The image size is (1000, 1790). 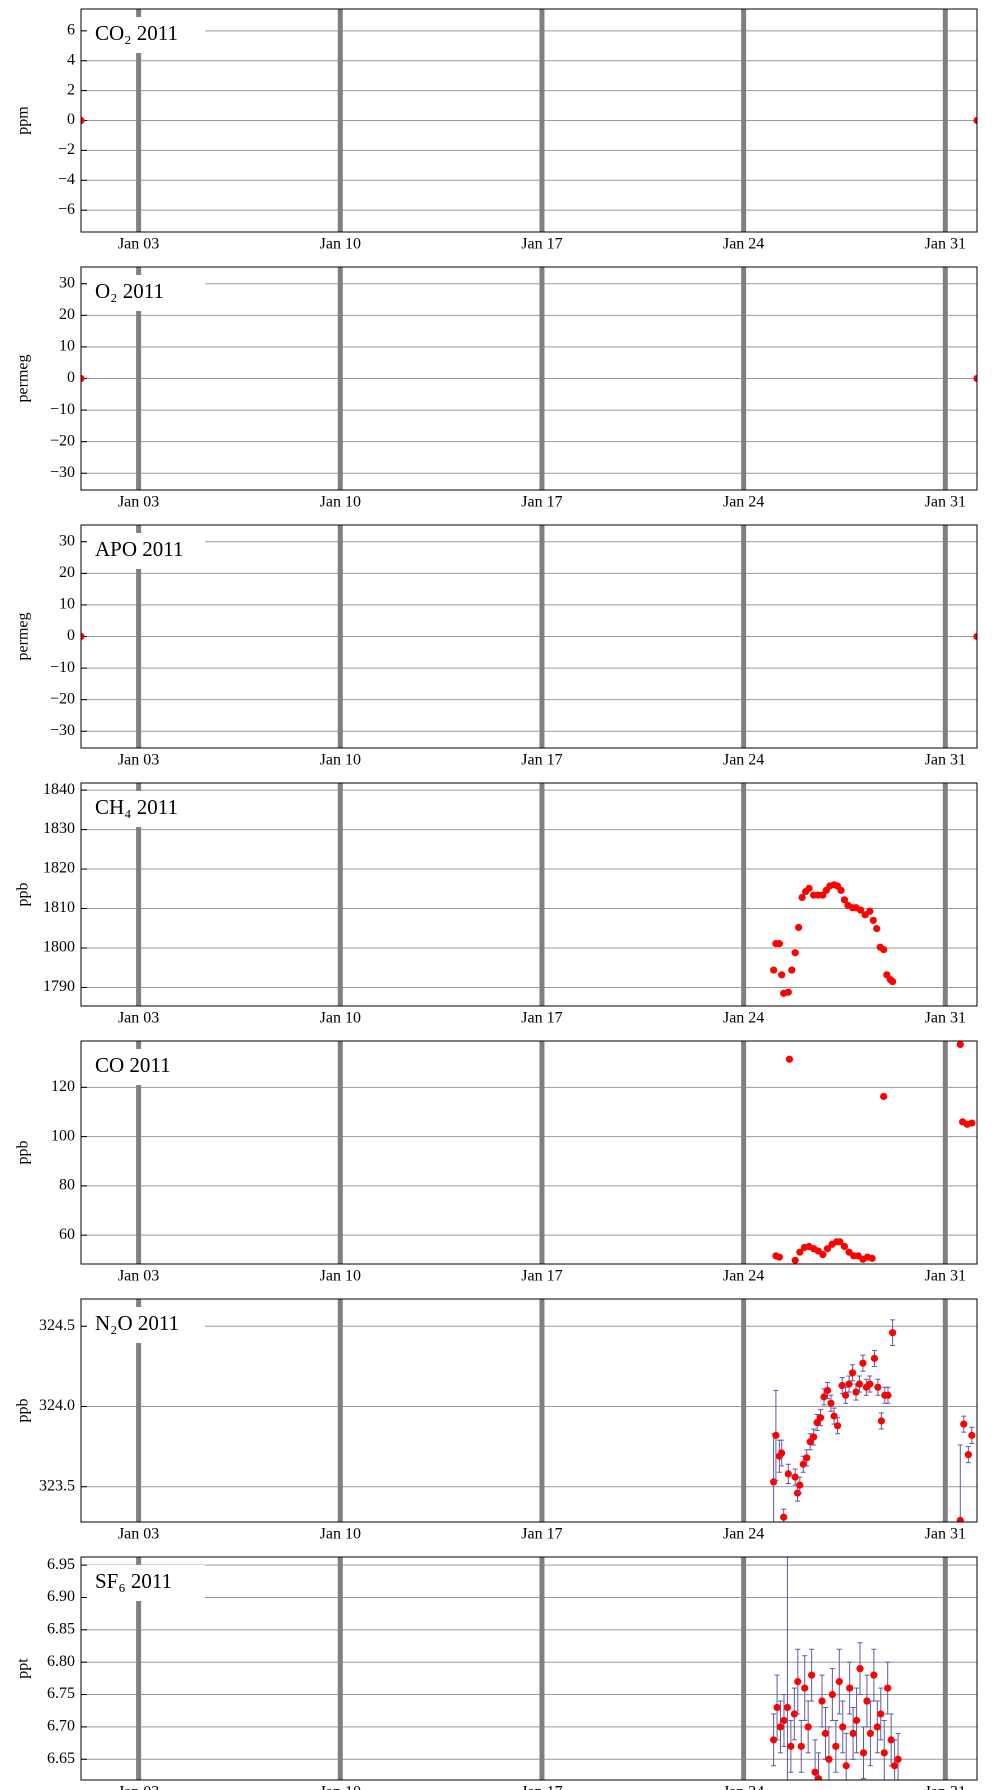 What do you see at coordinates (67, 604) in the screenshot?
I see `y-tick-label: 10` at bounding box center [67, 604].